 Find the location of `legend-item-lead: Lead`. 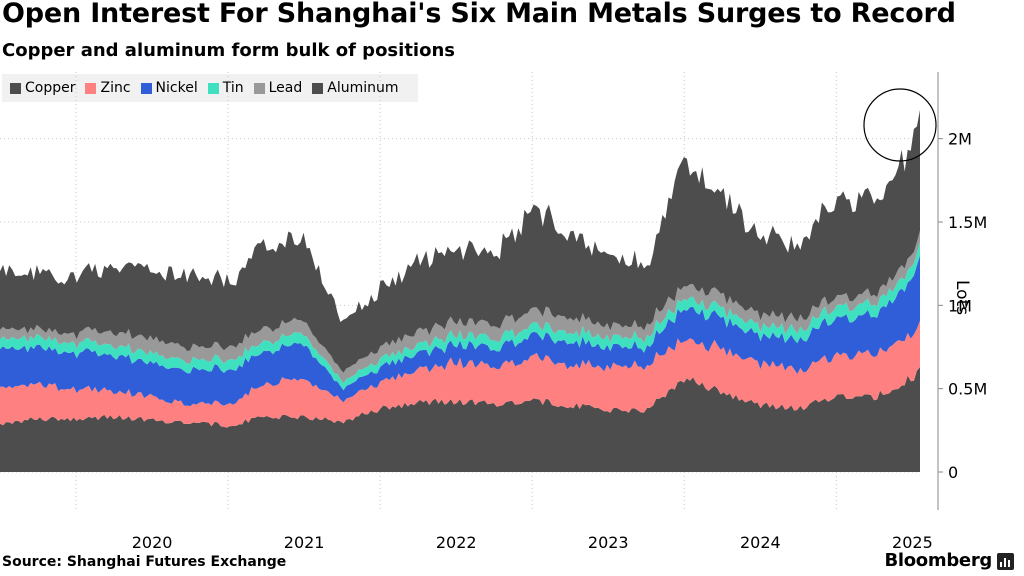

legend-item-lead: Lead is located at coordinates (278, 88).